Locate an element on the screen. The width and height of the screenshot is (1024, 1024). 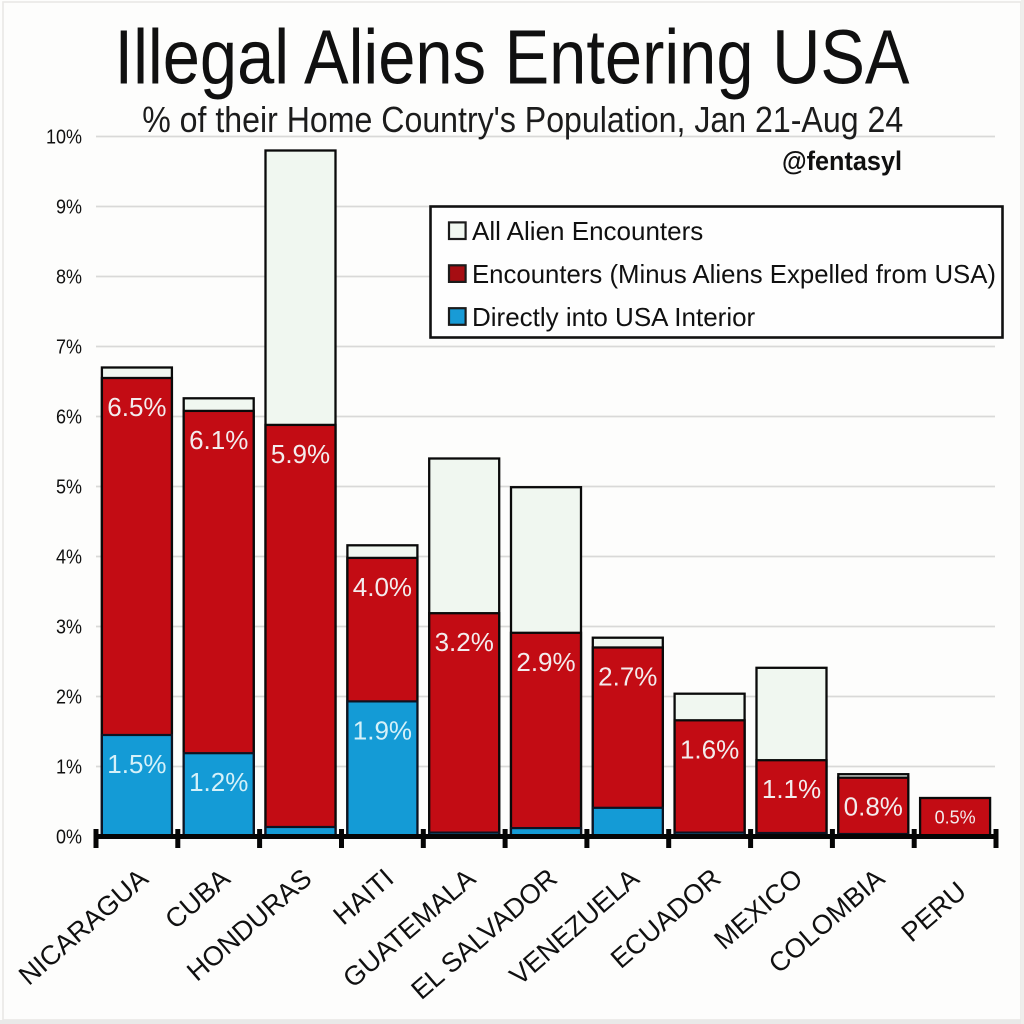
svg-text: 6.1% is located at coordinates (218, 440).